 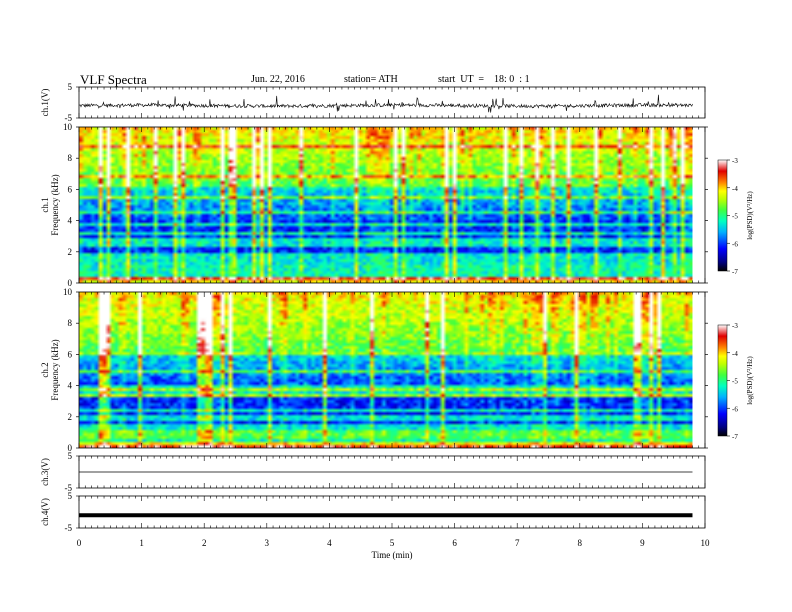 I want to click on voltage-axis-label-1: ch.1(V), so click(x=45, y=103).